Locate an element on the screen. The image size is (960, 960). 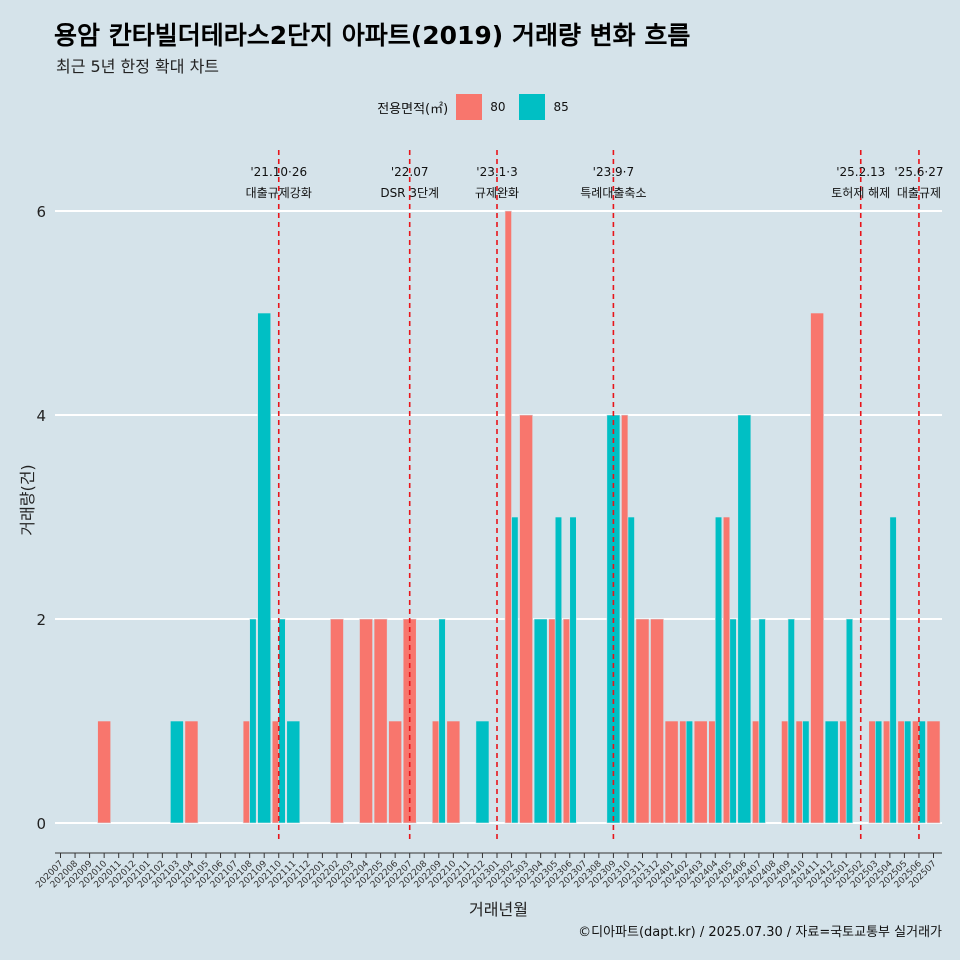
legend-item-85: 85 is located at coordinates (544, 107).